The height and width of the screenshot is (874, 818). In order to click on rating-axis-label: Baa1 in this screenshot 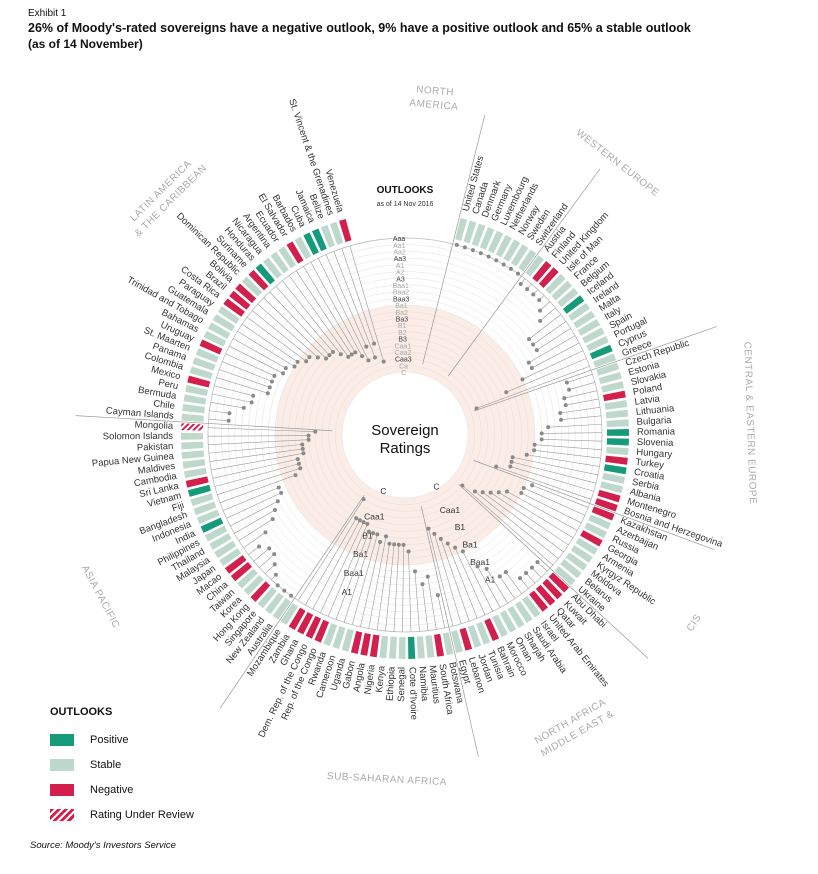, I will do `click(480, 562)`.